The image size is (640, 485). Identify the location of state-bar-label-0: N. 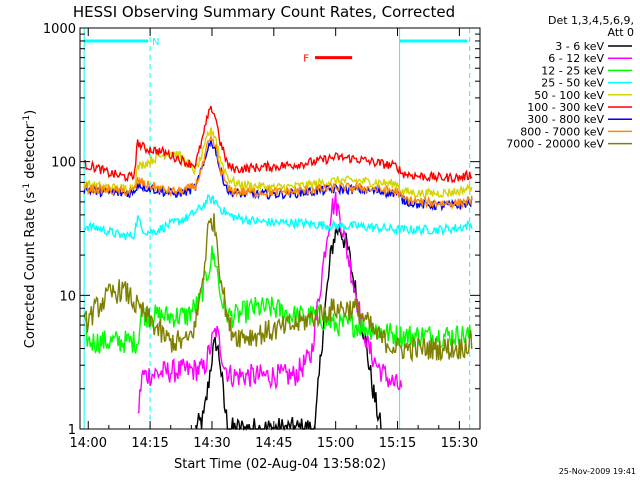
(155, 42).